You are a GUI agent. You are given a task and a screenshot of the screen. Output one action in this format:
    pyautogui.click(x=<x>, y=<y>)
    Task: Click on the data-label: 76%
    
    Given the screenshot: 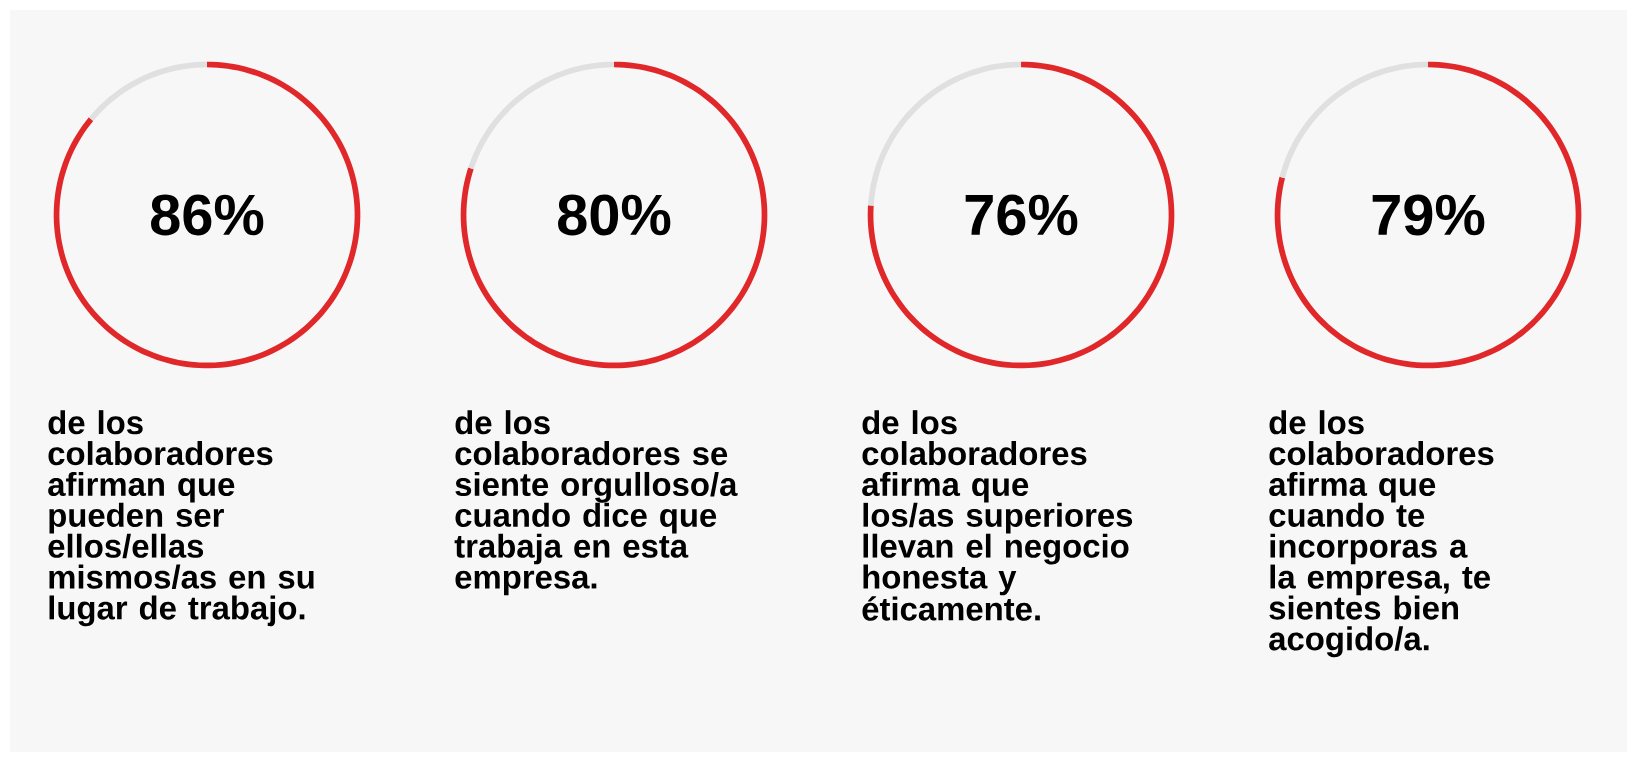 What is the action you would take?
    pyautogui.click(x=1021, y=215)
    